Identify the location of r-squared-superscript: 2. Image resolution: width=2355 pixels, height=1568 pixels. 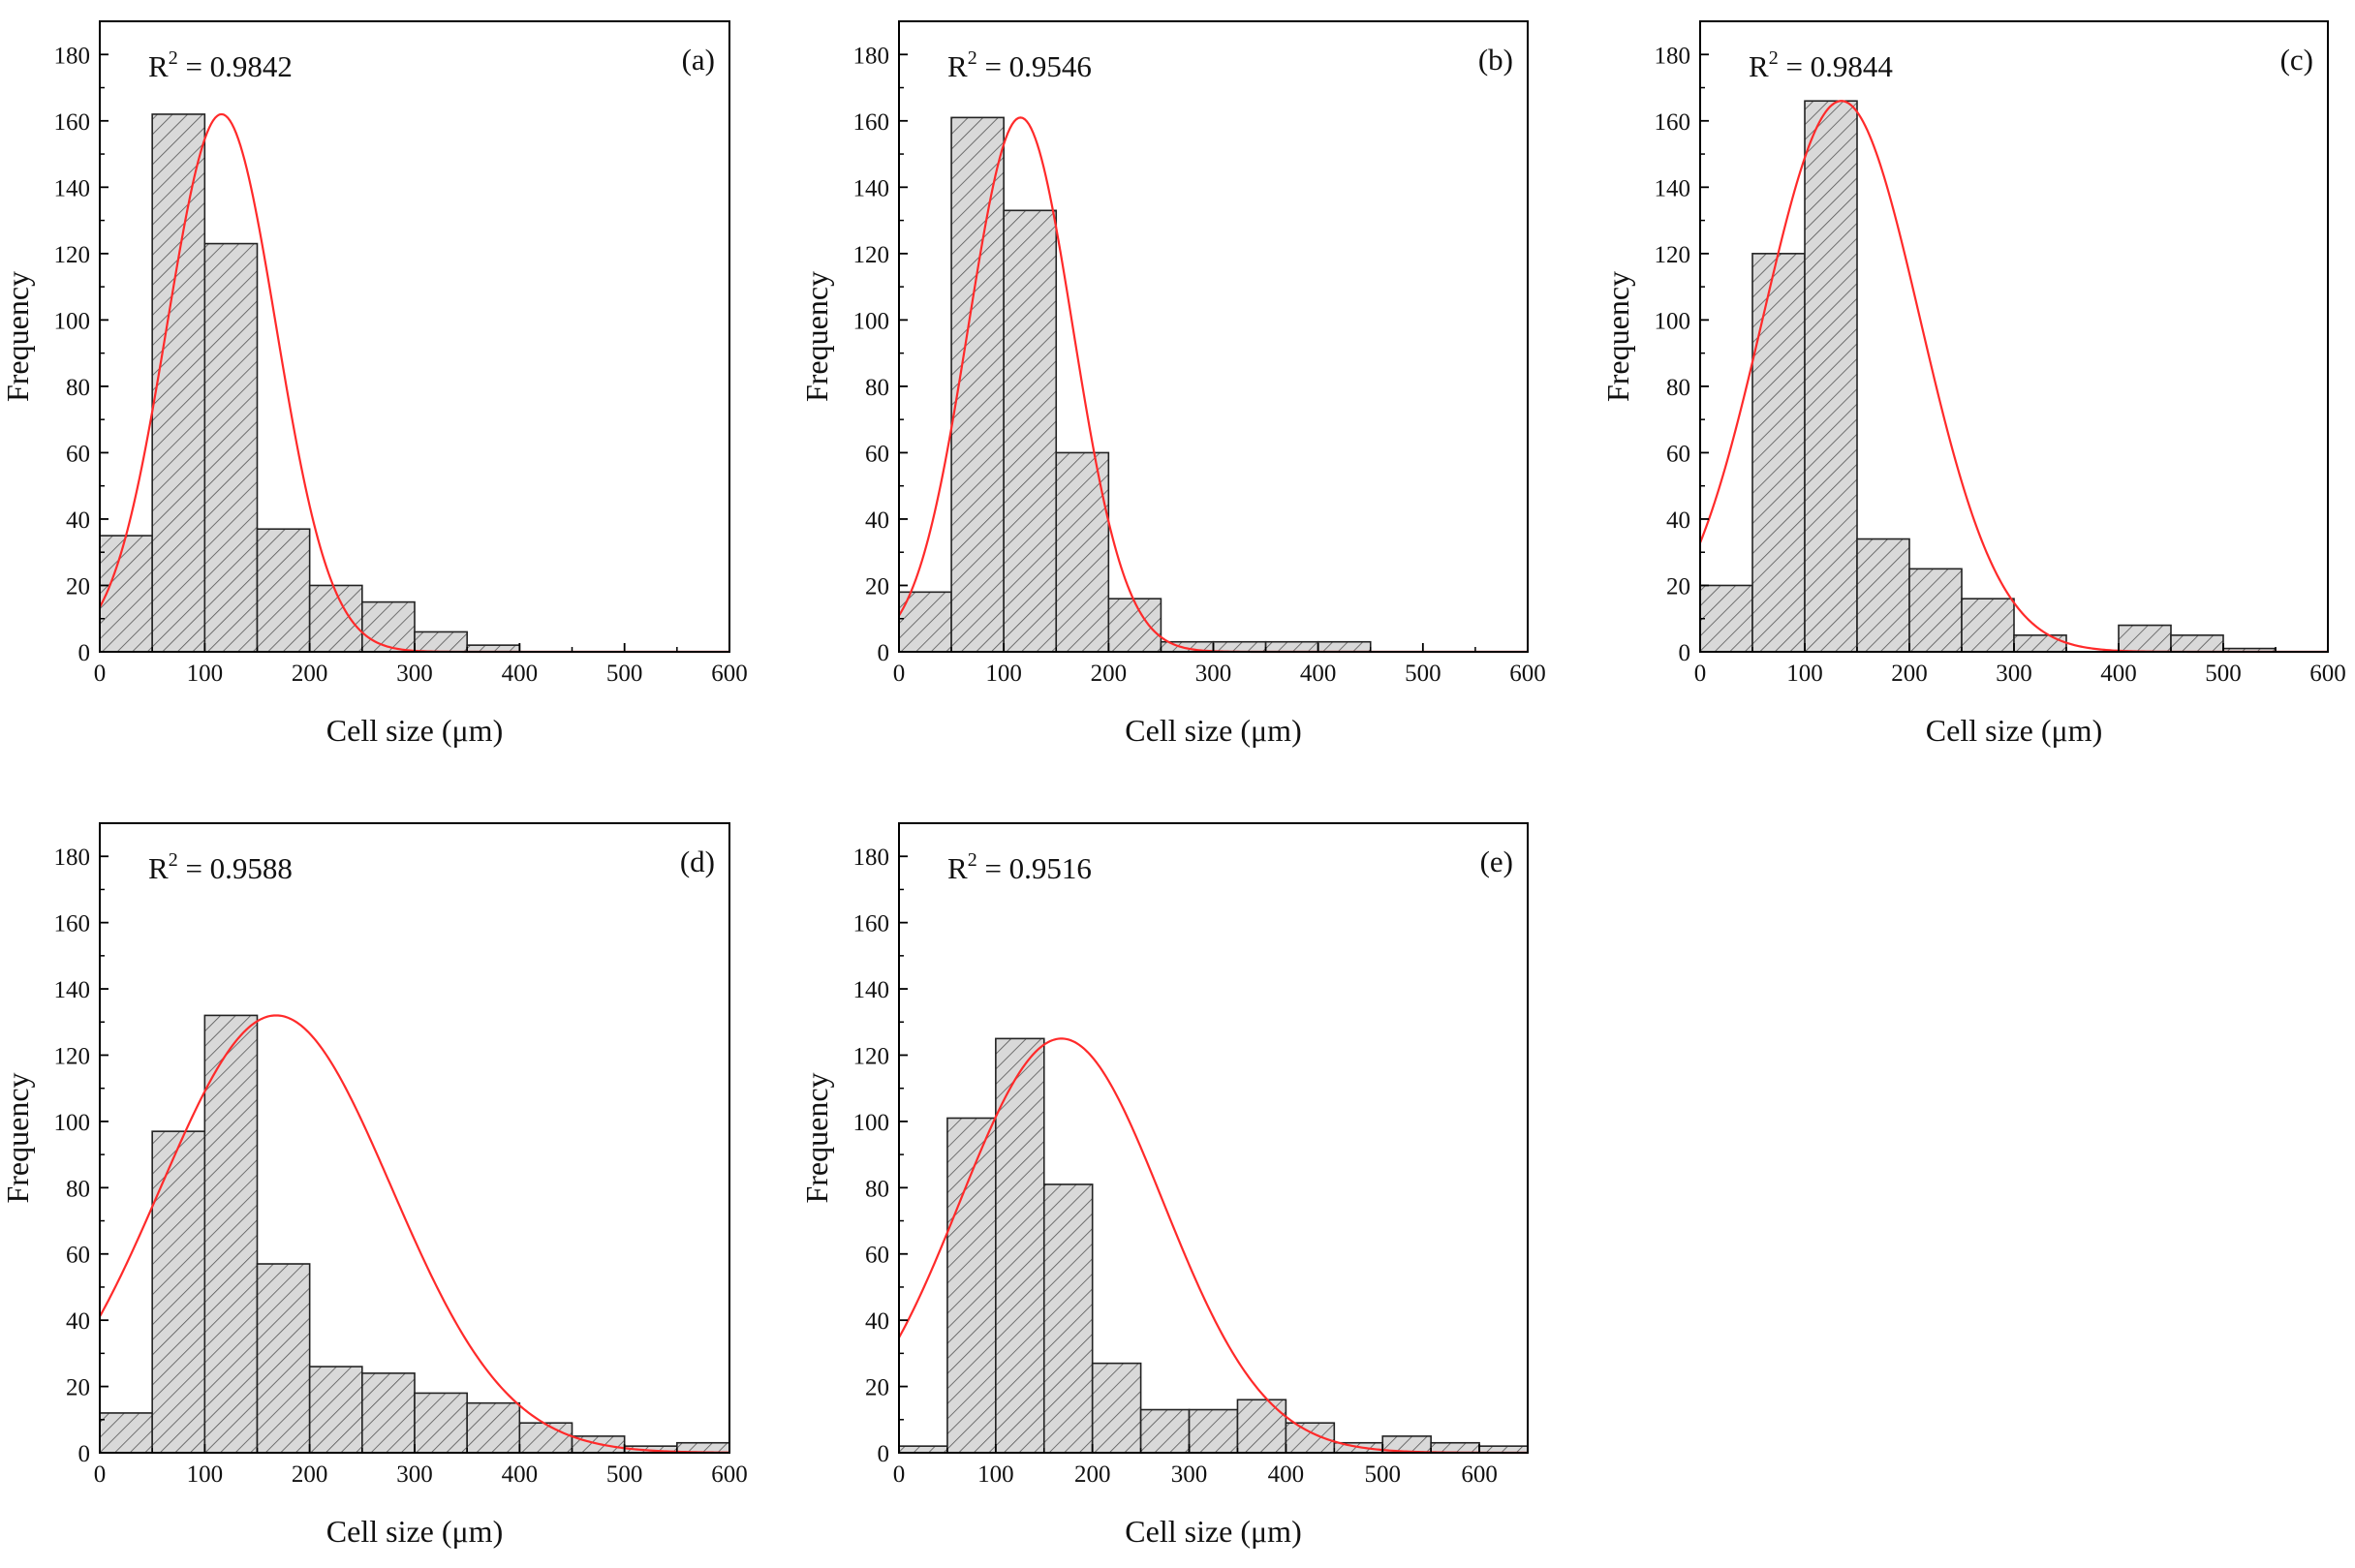
(1774, 58).